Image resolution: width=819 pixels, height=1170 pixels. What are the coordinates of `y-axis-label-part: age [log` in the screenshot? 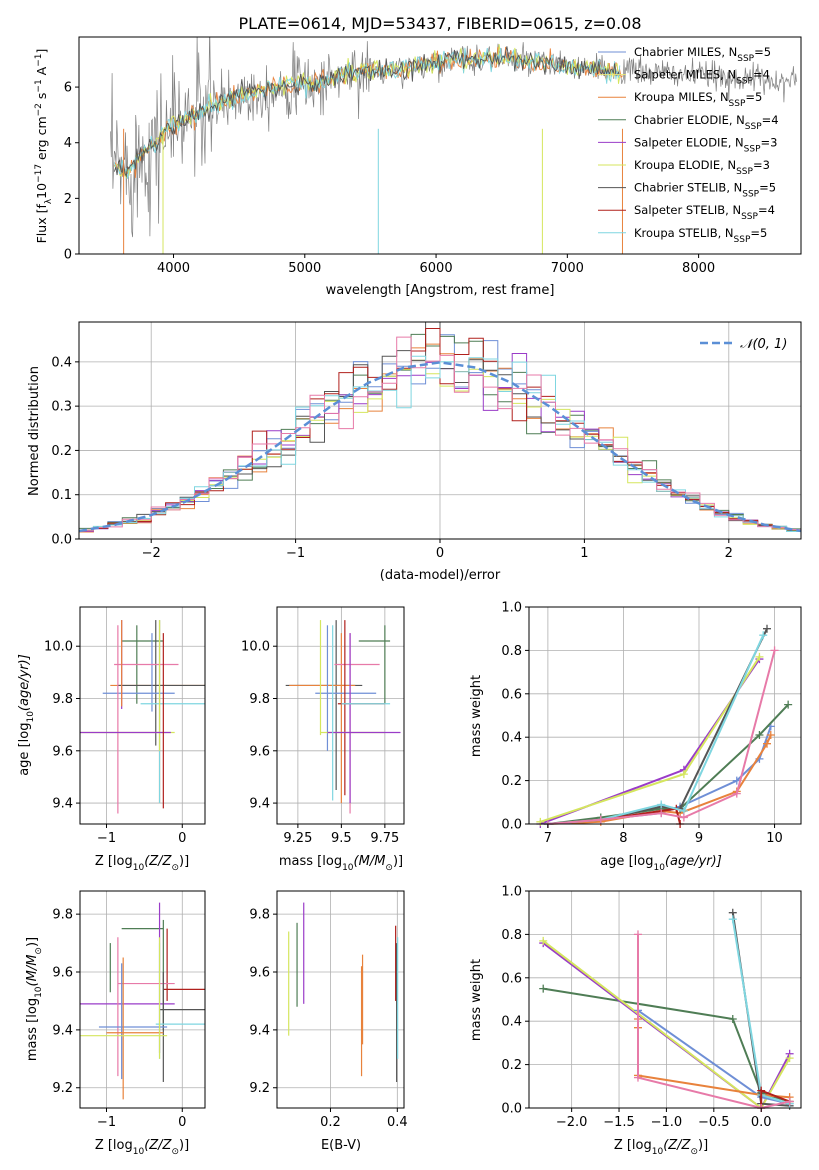 It's located at (24, 749).